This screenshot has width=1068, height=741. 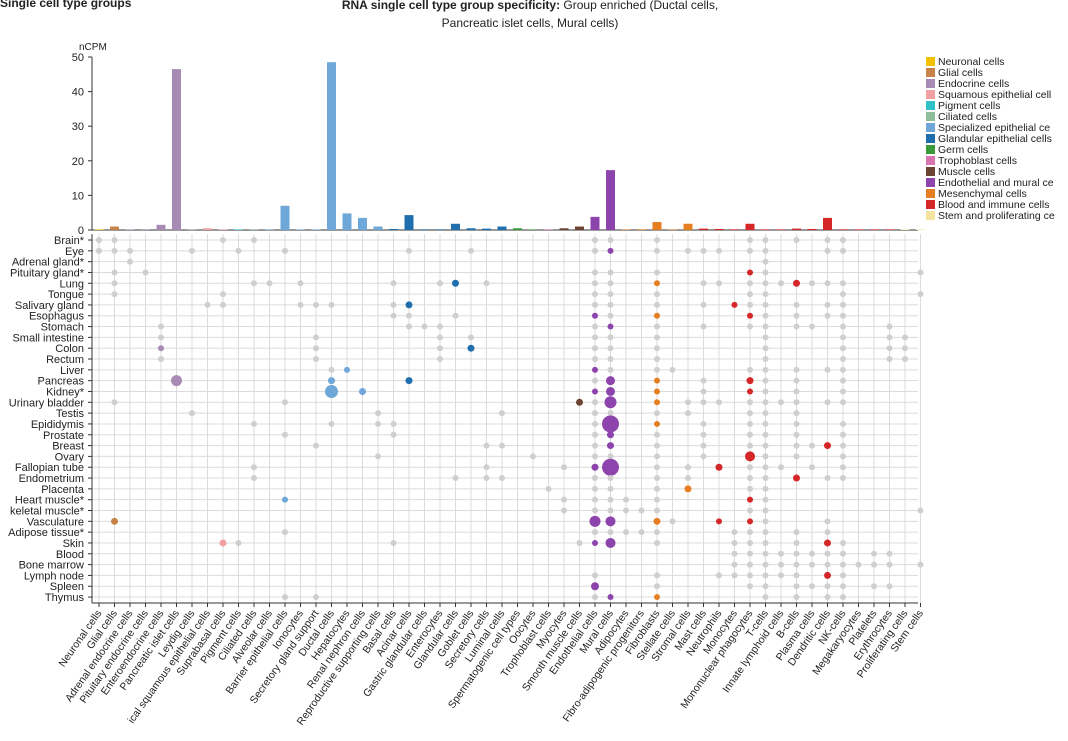 What do you see at coordinates (269, 283) in the screenshot?
I see `dot-alveolar-cells-lung` at bounding box center [269, 283].